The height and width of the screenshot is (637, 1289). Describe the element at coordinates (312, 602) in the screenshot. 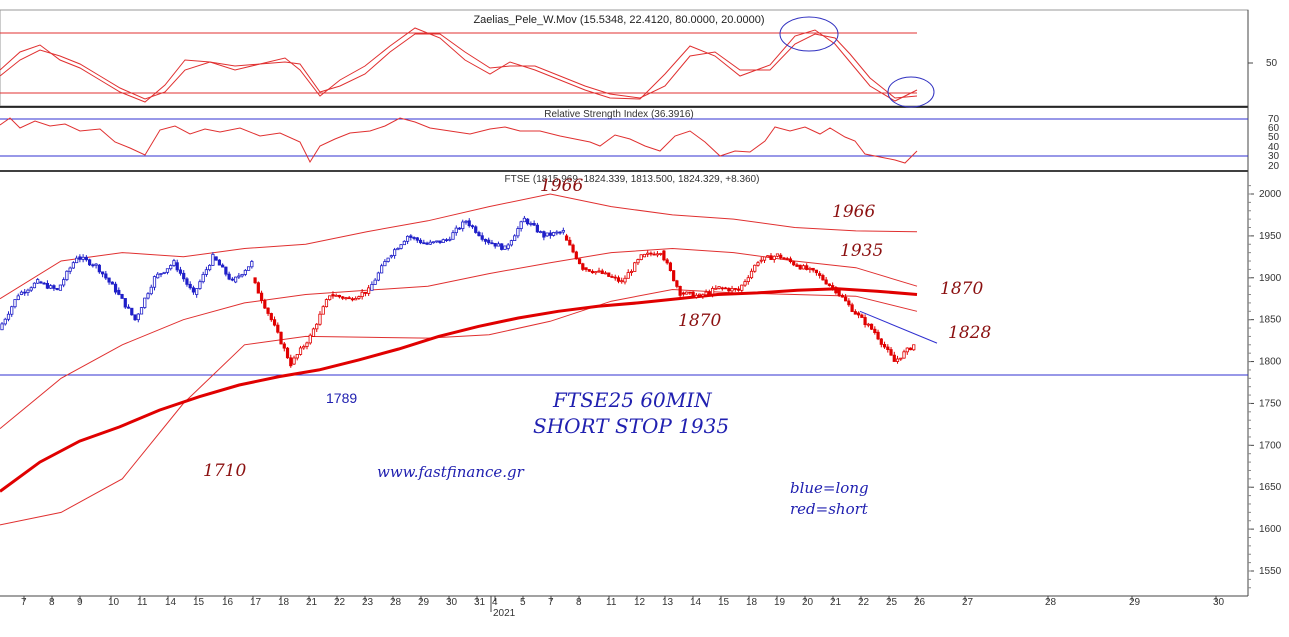

I see `time-tick-label: 21` at that location.